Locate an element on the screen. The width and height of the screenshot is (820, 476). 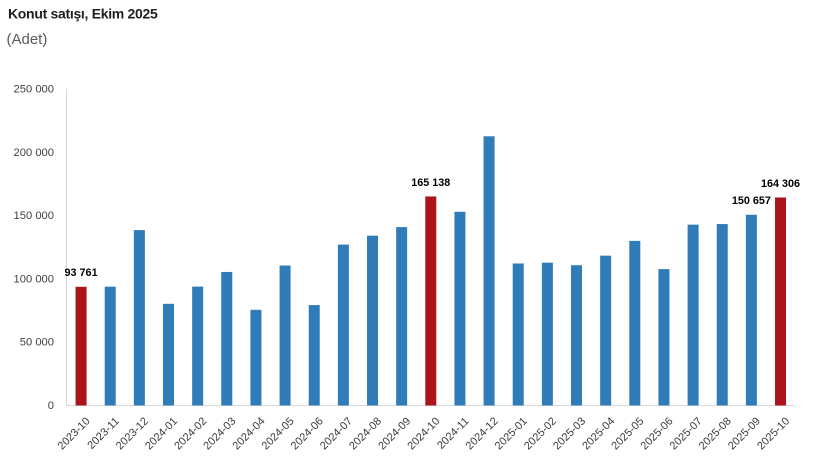
svg-text: 200 000 is located at coordinates (34, 153).